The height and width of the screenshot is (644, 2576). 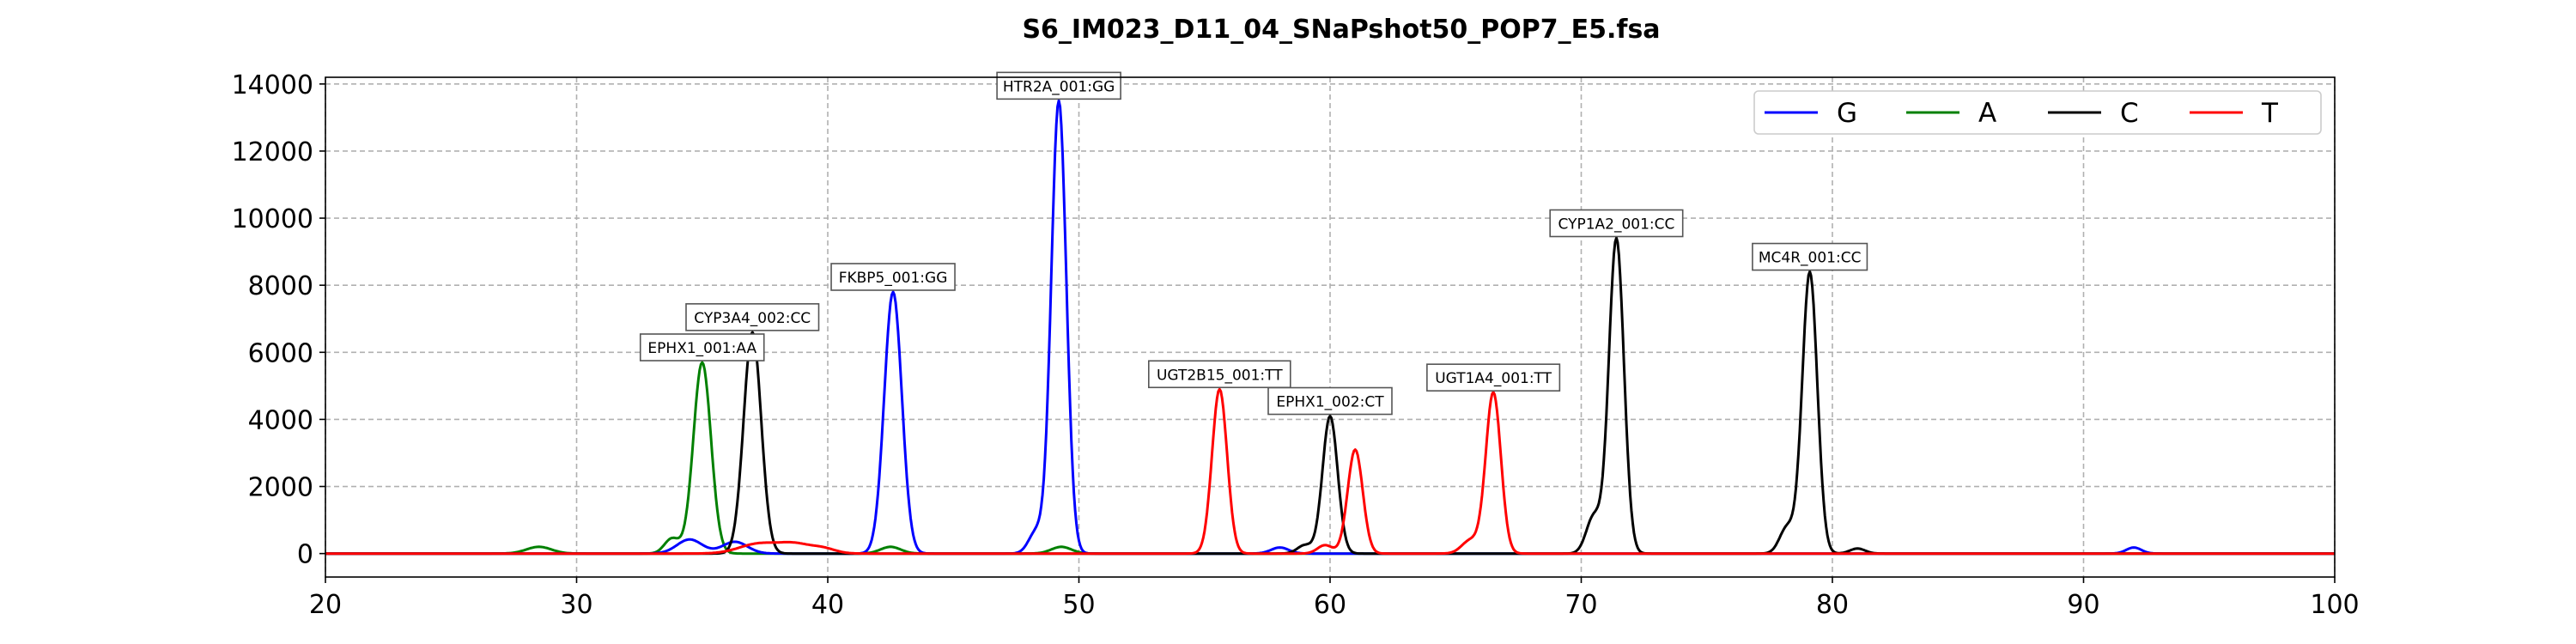 What do you see at coordinates (2093, 113) in the screenshot?
I see `legend-item-C: C` at bounding box center [2093, 113].